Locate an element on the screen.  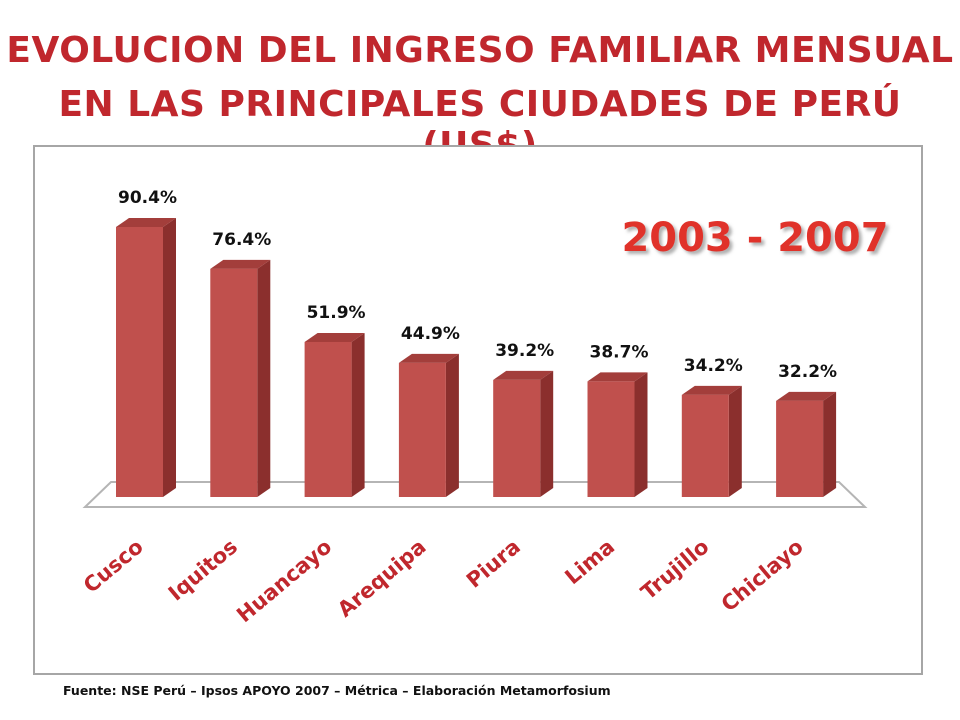
category-label: Arequipa is located at coordinates (382, 577).